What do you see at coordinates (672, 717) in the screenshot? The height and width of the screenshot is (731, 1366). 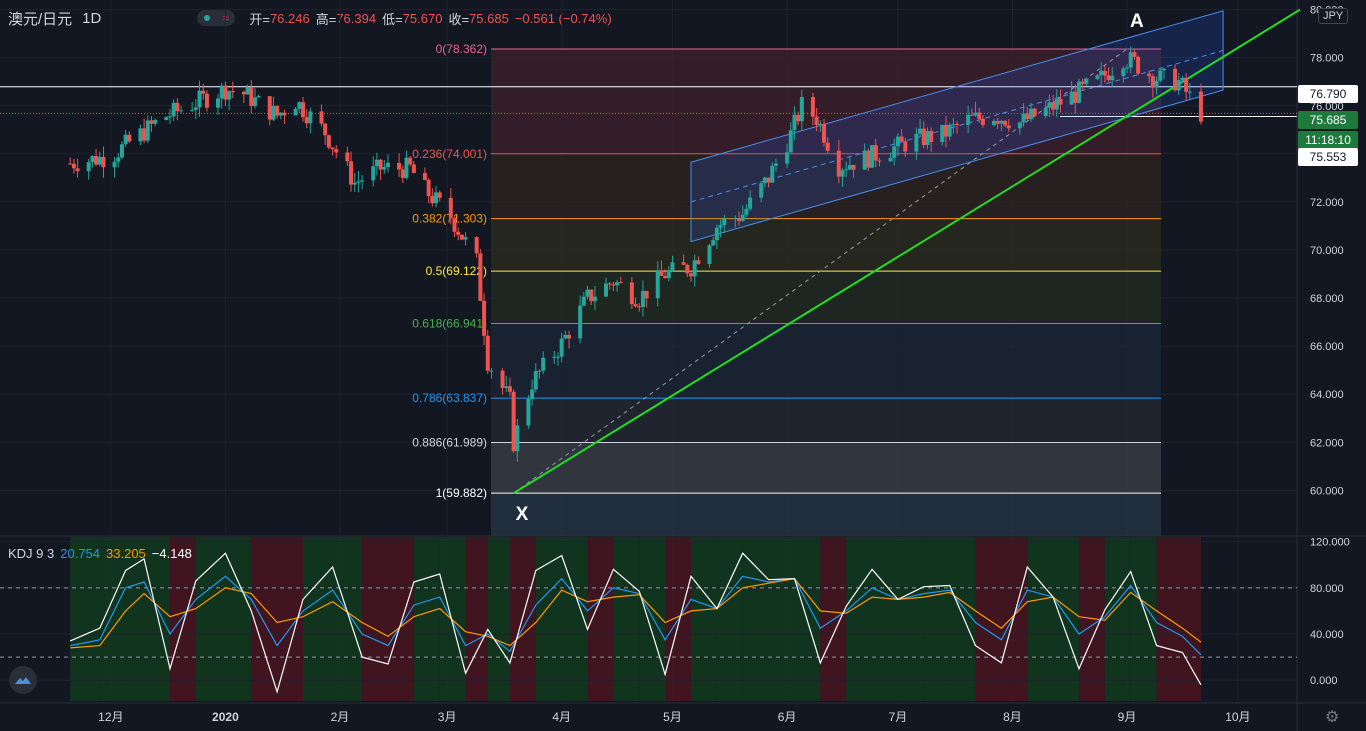 I see `time-tick-label: 5月` at bounding box center [672, 717].